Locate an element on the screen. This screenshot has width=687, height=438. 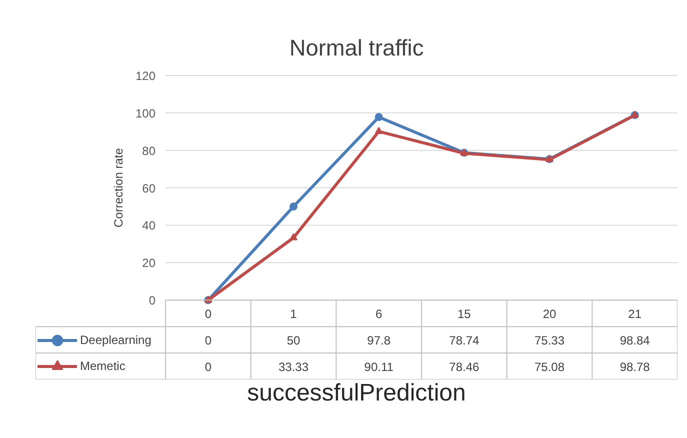
data-label: 33.33 is located at coordinates (293, 367).